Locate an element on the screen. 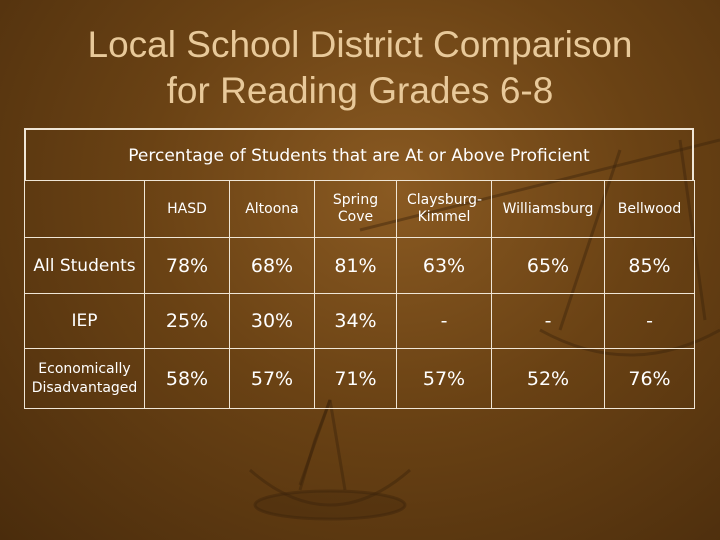  table-cell: 78% is located at coordinates (187, 265).